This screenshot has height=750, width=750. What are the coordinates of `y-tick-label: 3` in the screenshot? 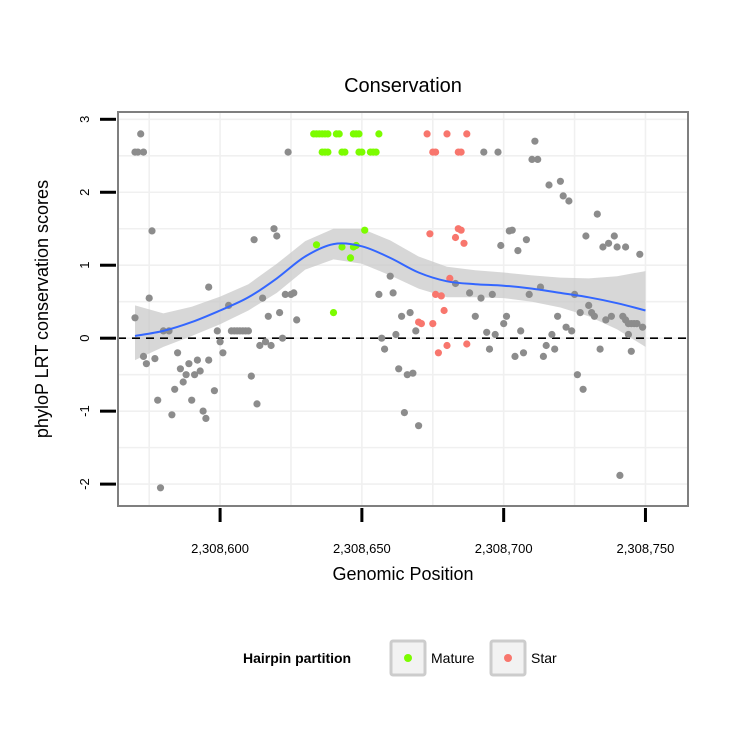 It's located at (84, 119).